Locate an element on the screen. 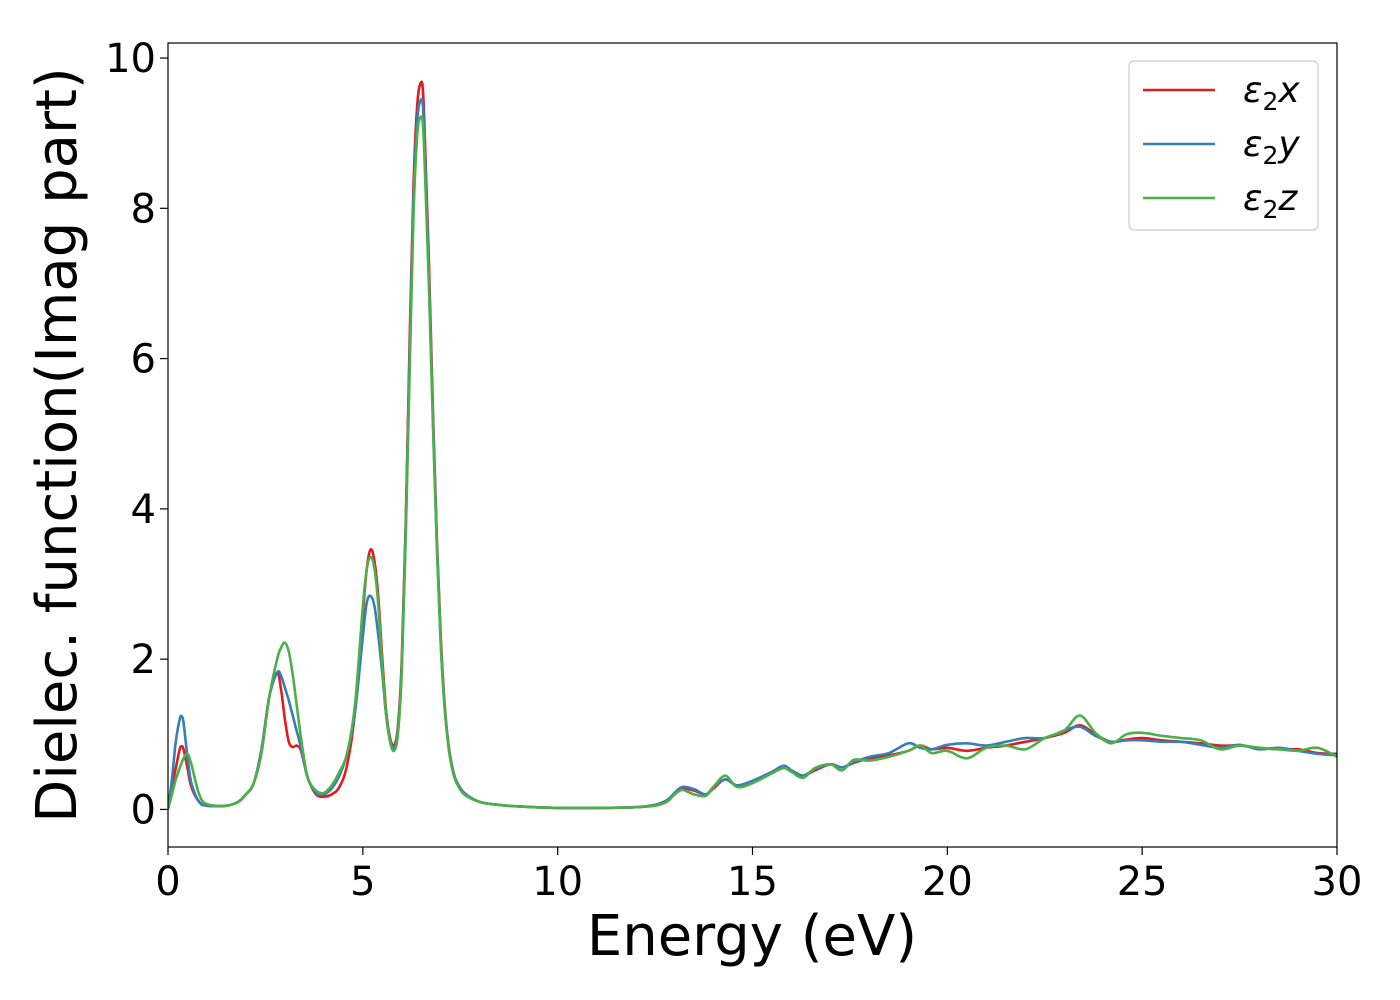 The height and width of the screenshot is (1000, 1400). legend-label: ε2y is located at coordinates (1271, 147).